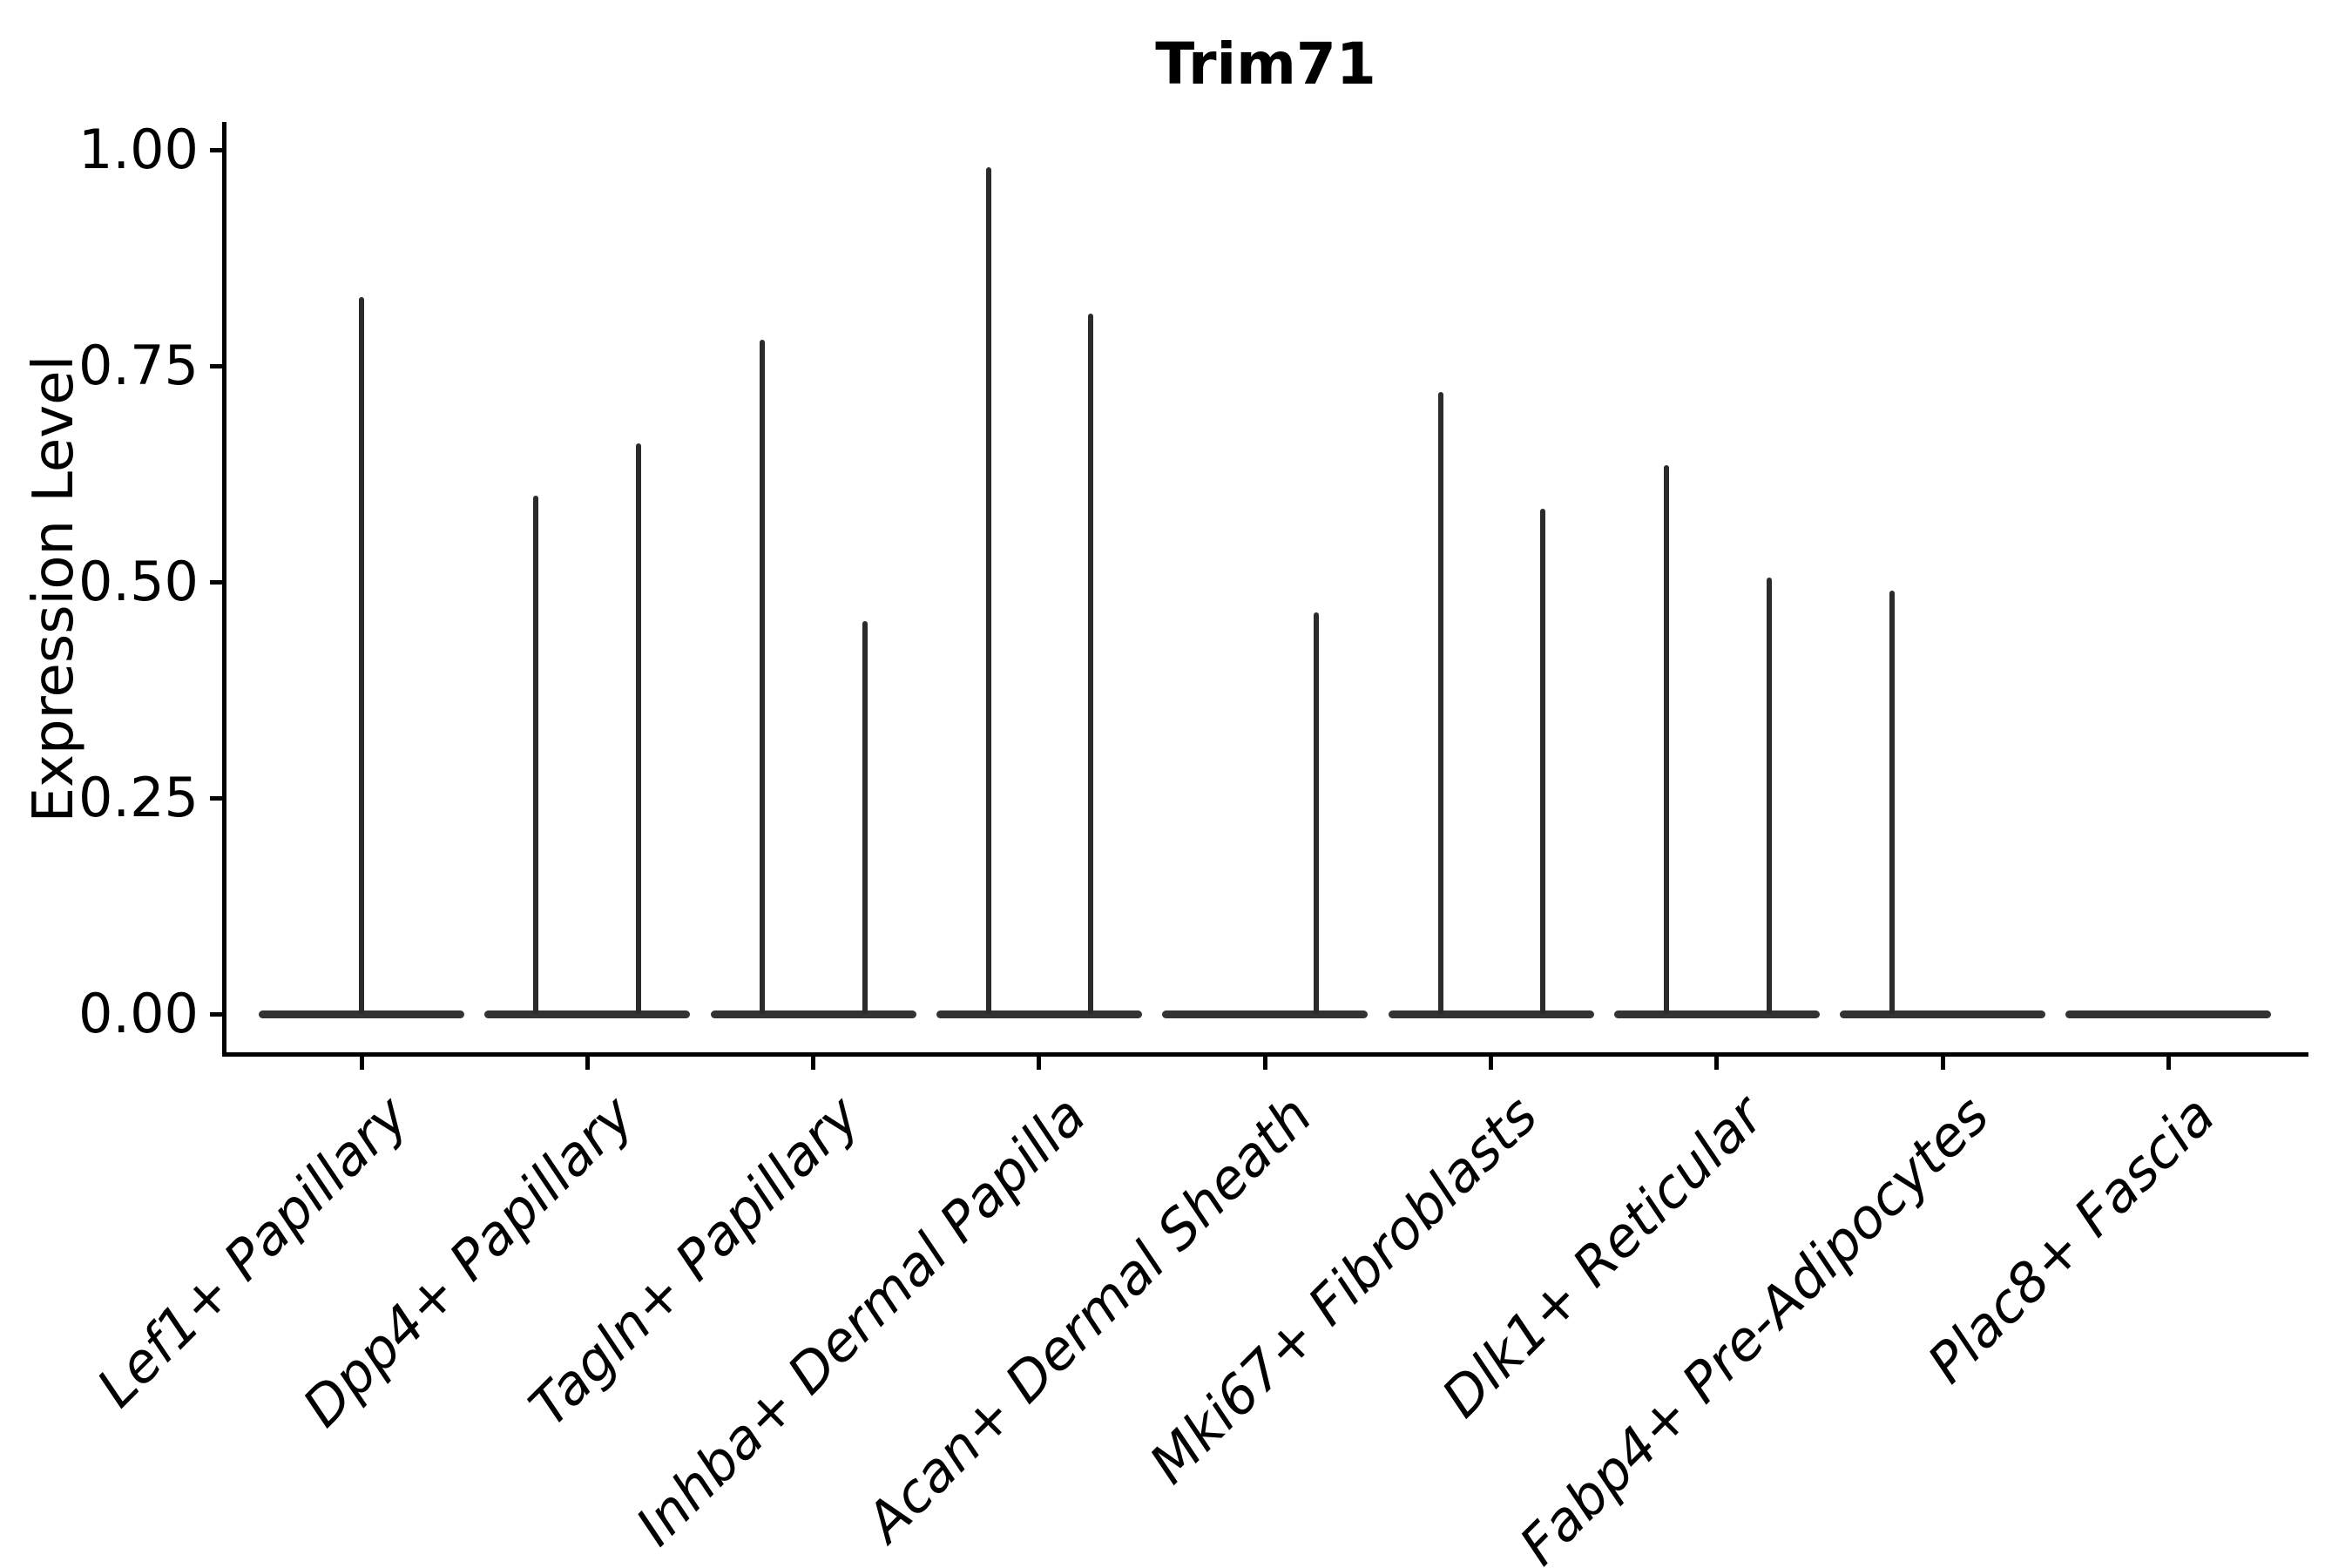 The width and height of the screenshot is (2352, 1568). I want to click on x-category-label: Fabp4+ Pre-Adipocytes, so click(1754, 1325).